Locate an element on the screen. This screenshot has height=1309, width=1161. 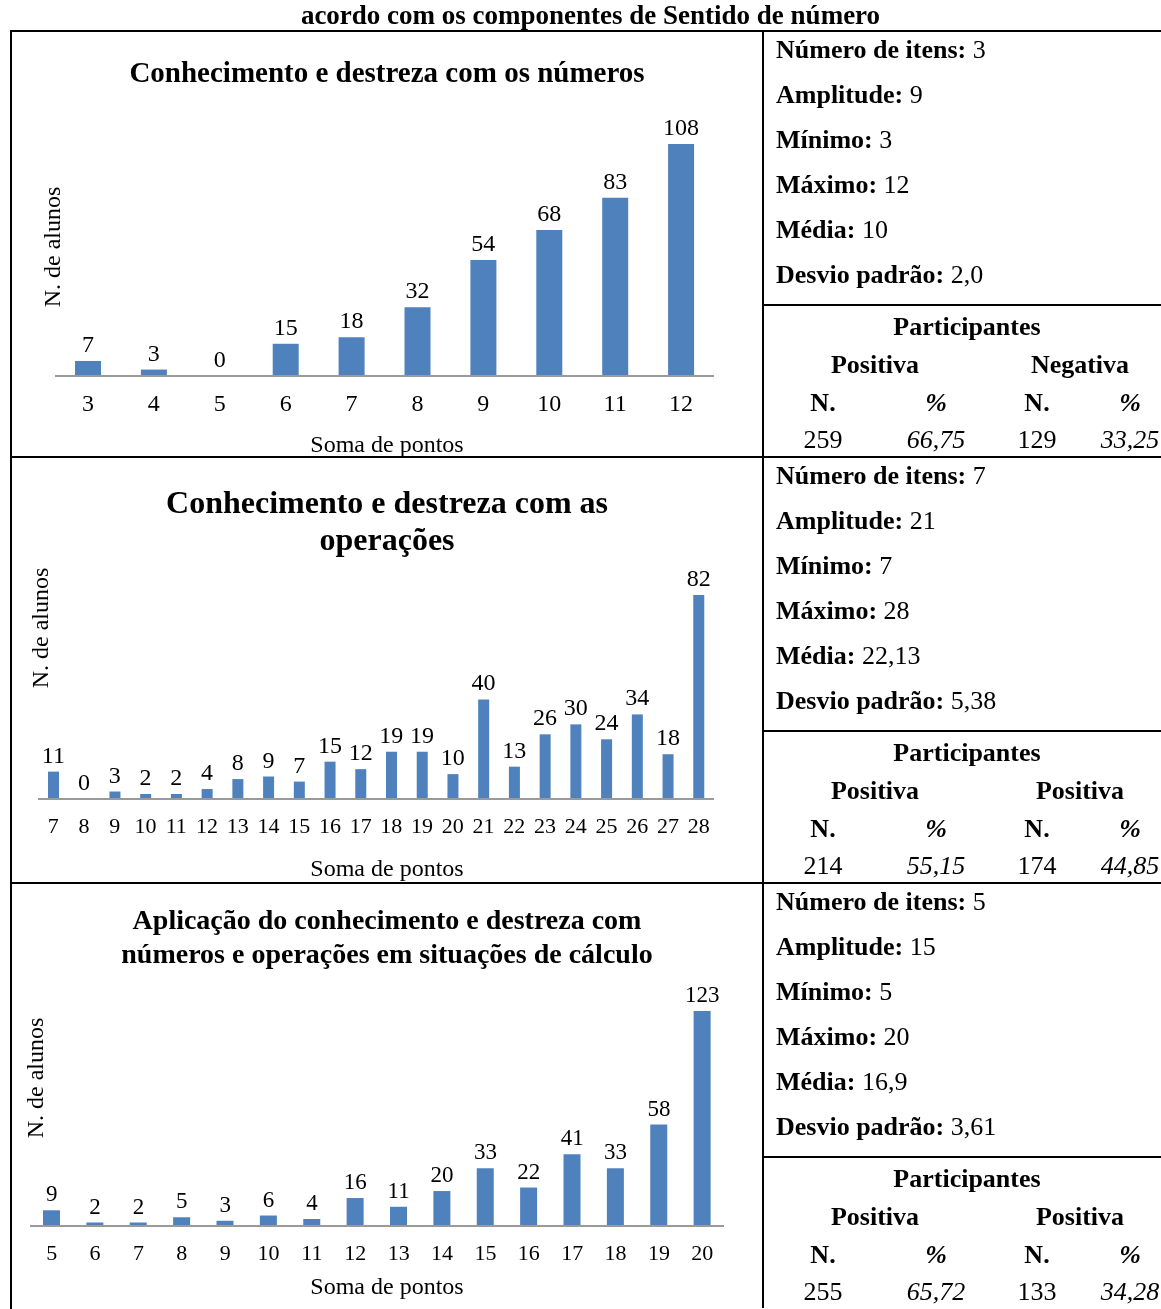
text: 3,61 is located at coordinates (973, 1126).